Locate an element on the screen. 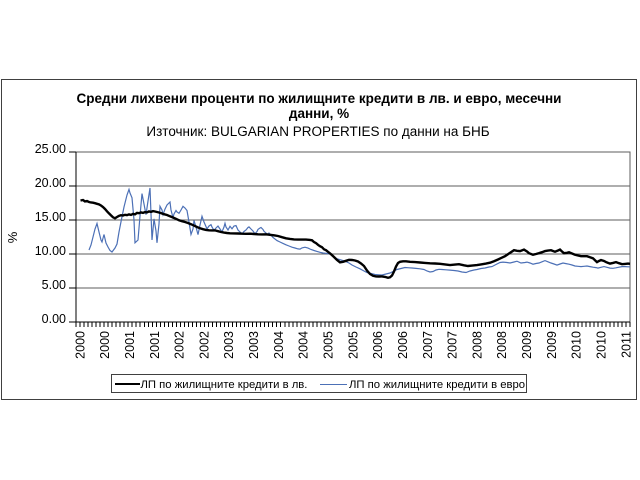 This screenshot has height=480, width=640. svg-text: 25.00 is located at coordinates (50, 149).